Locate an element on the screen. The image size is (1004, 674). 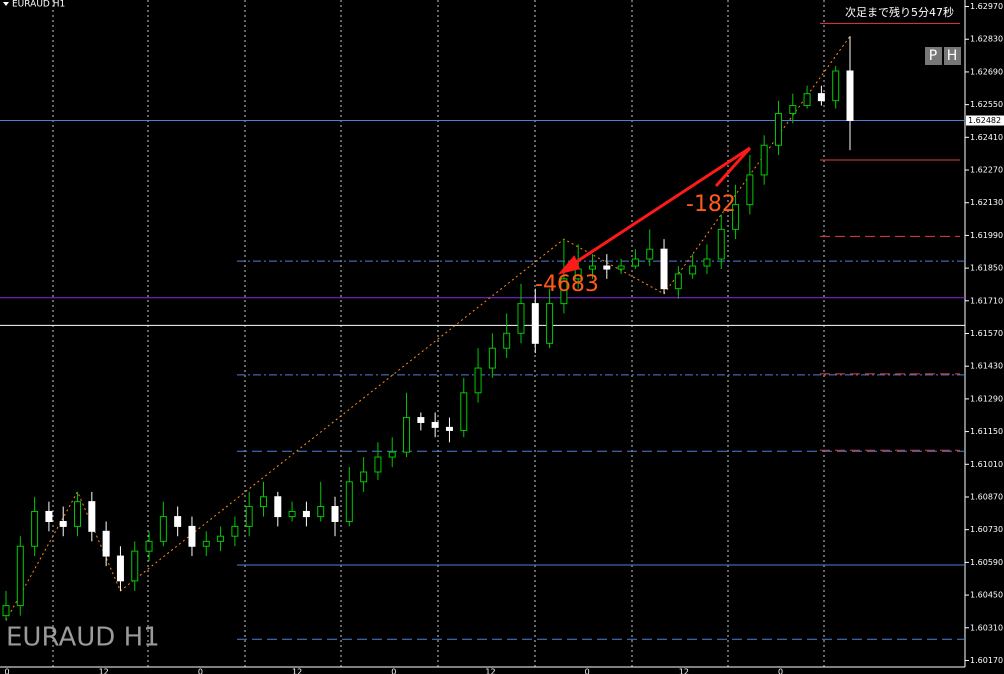
countdown: 次足まで残り5分47秒 is located at coordinates (899, 12).